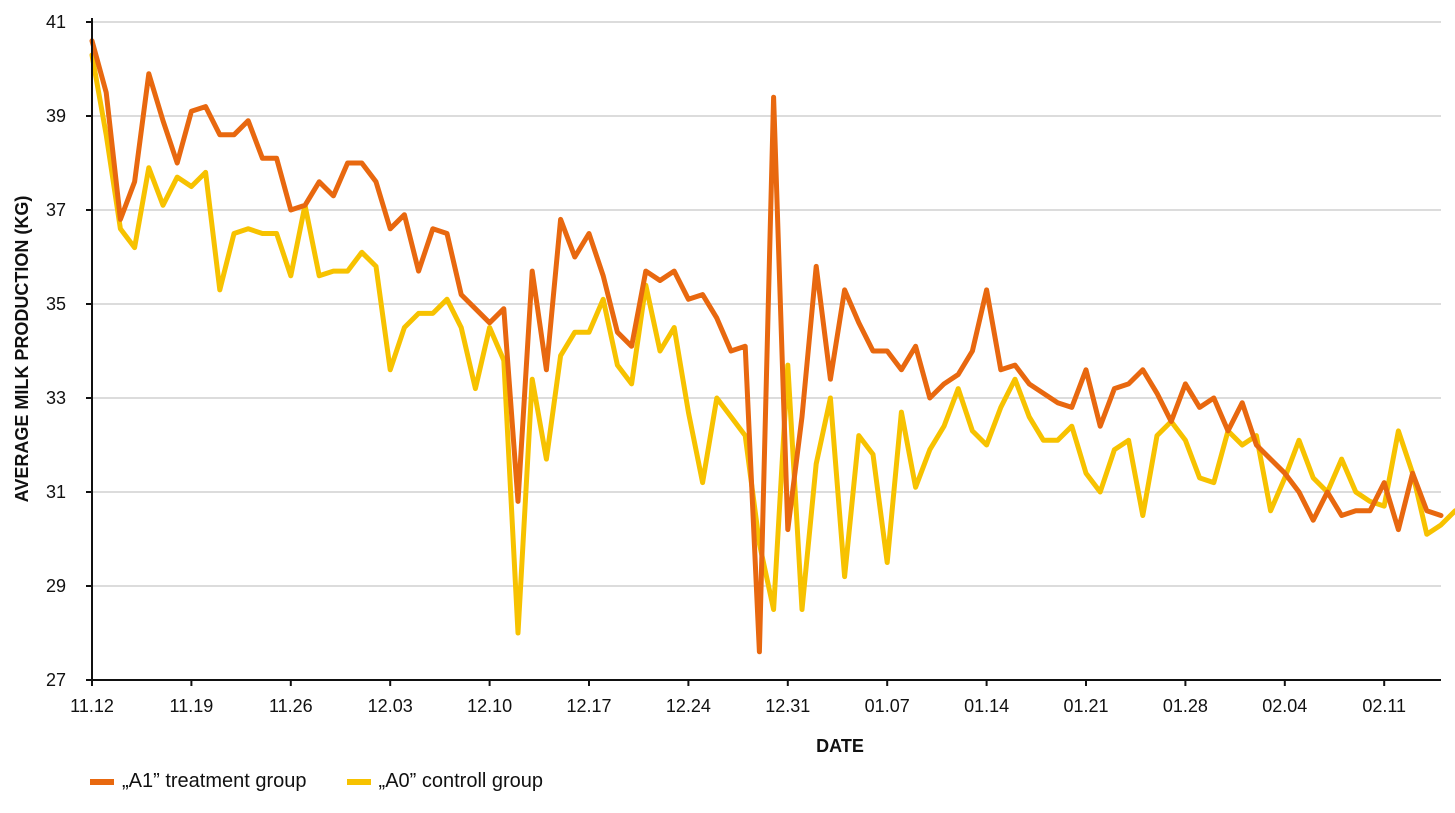 The height and width of the screenshot is (813, 1455). Describe the element at coordinates (291, 706) in the screenshot. I see `x-tick-label: 11.26` at that location.